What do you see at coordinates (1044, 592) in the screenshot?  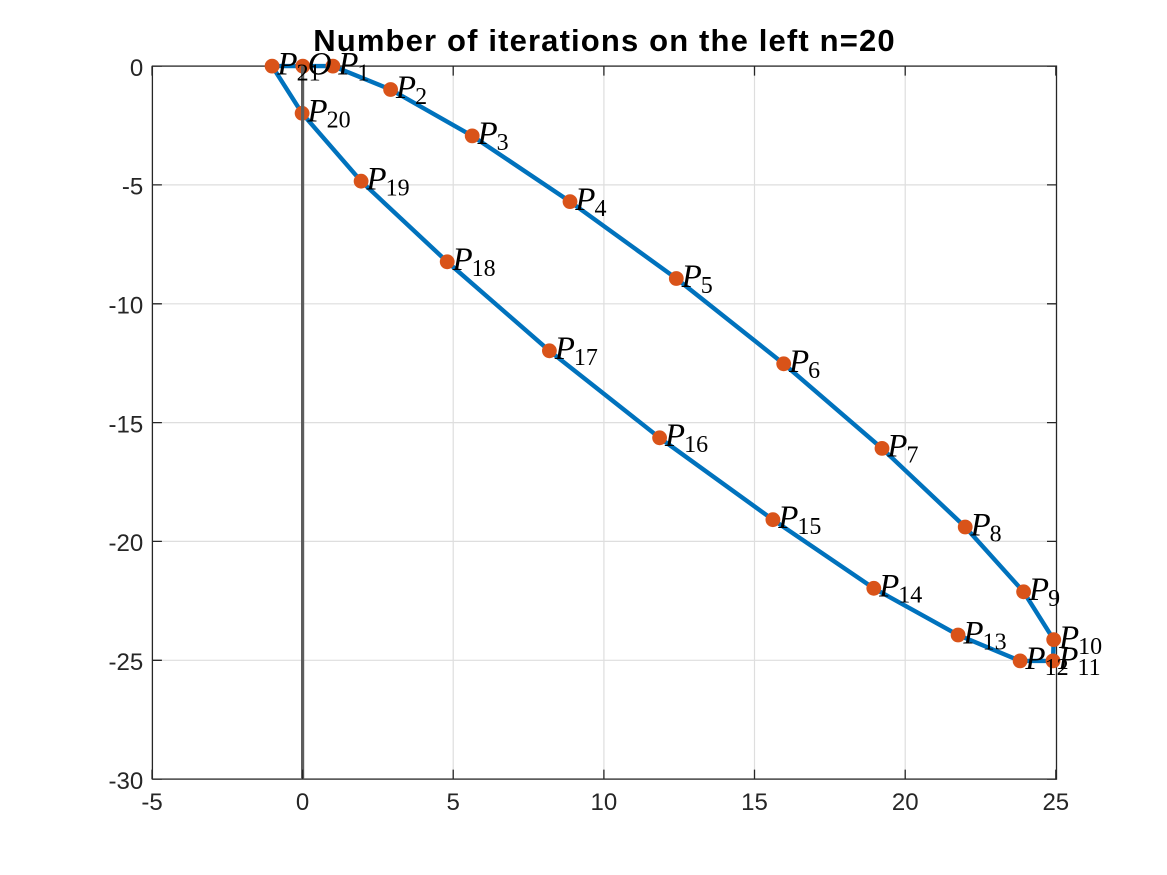 I see `svg-text: P9` at bounding box center [1044, 592].